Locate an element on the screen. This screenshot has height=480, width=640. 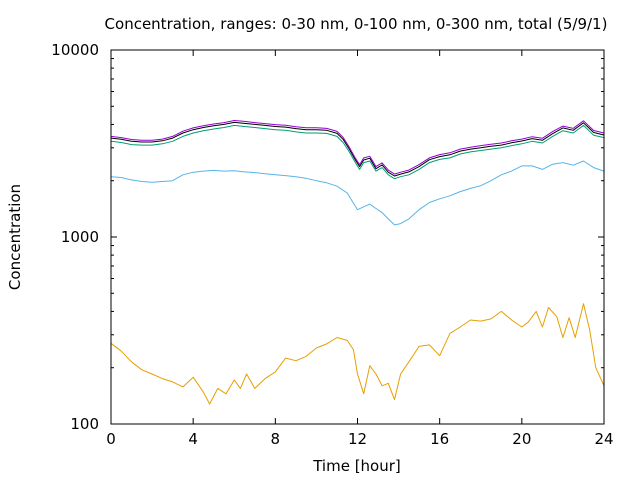
x-axis-label: Time [hour] is located at coordinates (356, 466).